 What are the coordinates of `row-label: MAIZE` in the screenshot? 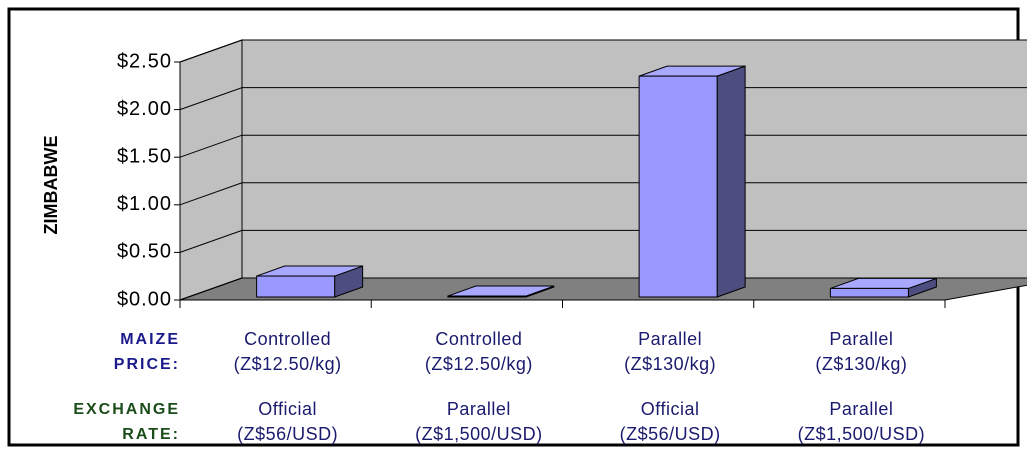 It's located at (150, 339).